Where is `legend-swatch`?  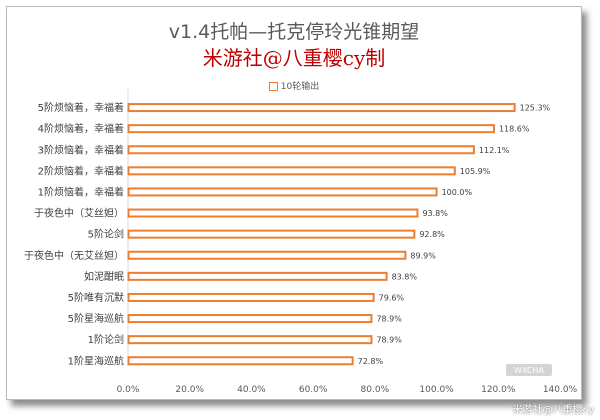
legend-swatch is located at coordinates (273, 86).